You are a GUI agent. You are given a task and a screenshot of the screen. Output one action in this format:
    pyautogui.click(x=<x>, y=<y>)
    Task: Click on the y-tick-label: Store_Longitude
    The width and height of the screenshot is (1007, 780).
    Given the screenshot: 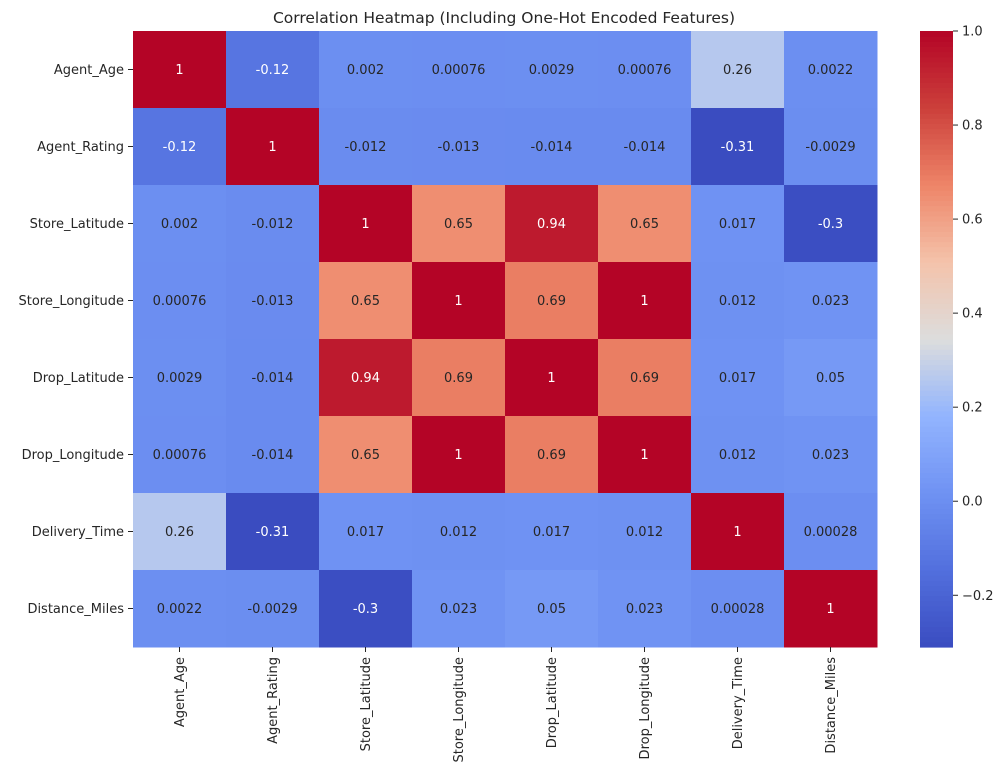 What is the action you would take?
    pyautogui.click(x=71, y=301)
    